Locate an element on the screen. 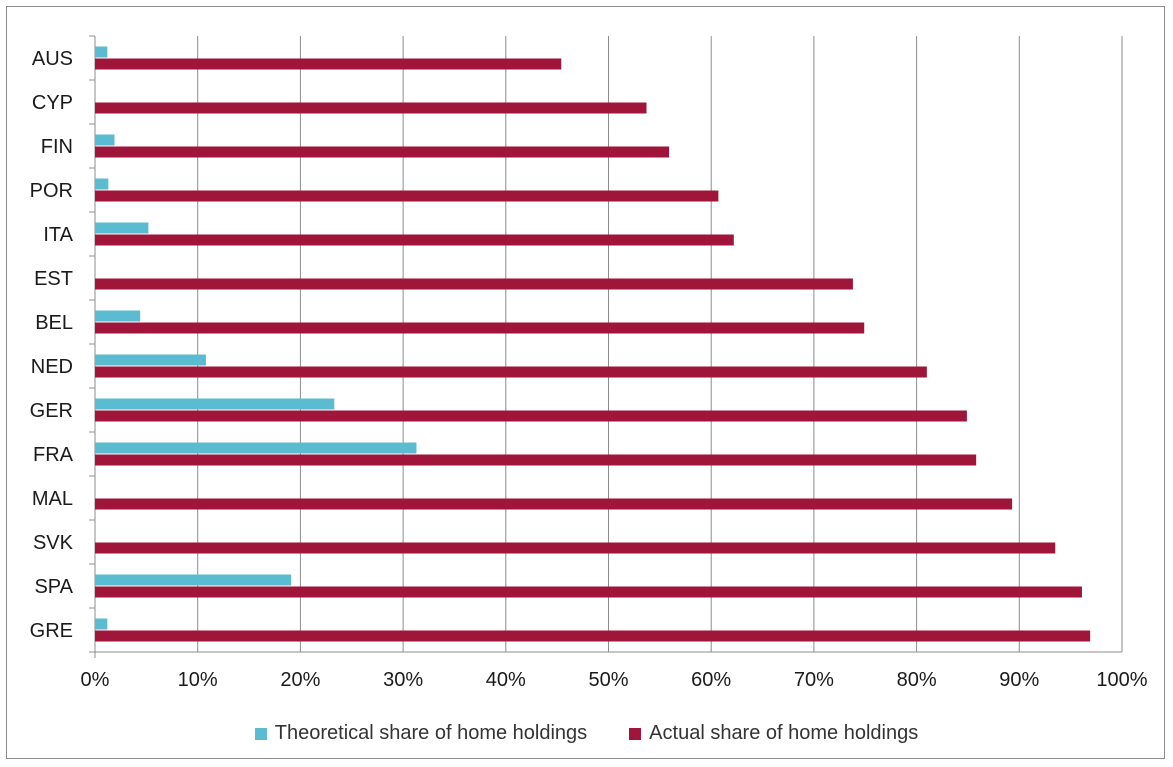 The width and height of the screenshot is (1173, 767). x-tick-label: 90% is located at coordinates (1019, 680).